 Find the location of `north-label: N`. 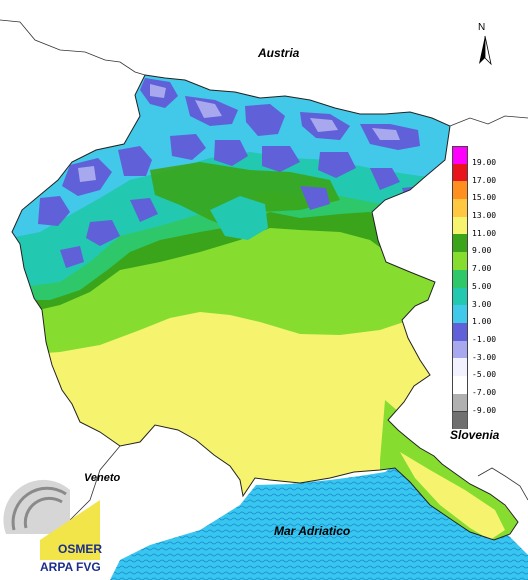

north-label: N is located at coordinates (482, 27).